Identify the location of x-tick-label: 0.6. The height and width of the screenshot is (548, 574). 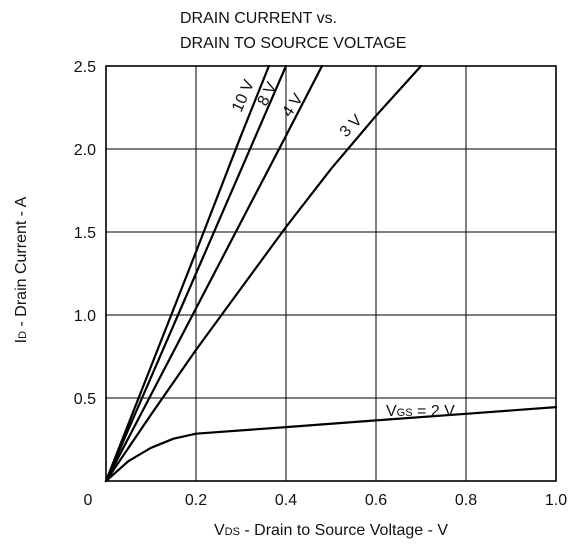
(376, 500).